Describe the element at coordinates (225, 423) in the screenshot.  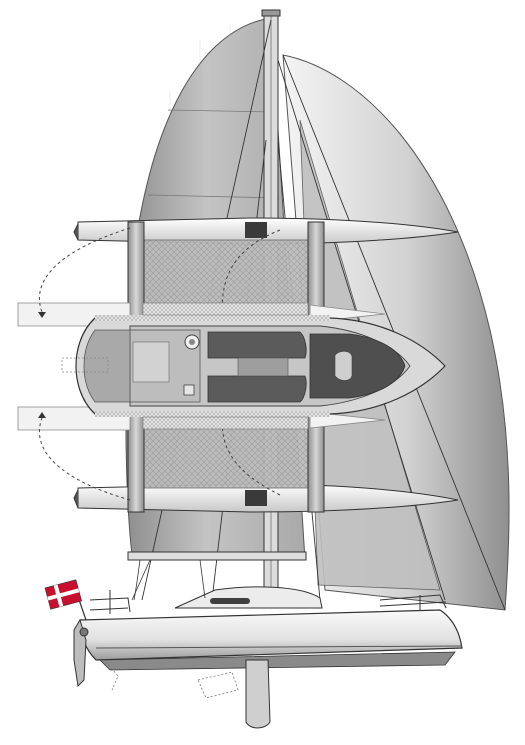
I see `hull-net-strip-lower` at that location.